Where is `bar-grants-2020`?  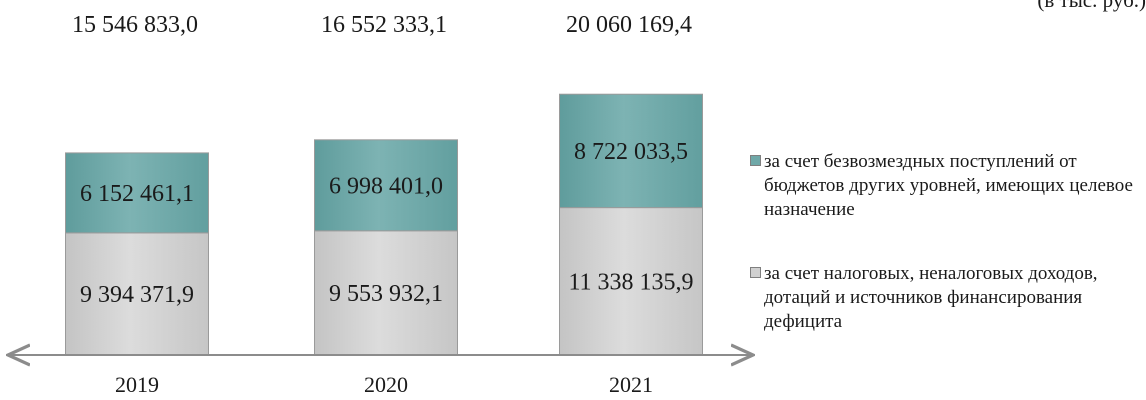 bar-grants-2020 is located at coordinates (386, 185).